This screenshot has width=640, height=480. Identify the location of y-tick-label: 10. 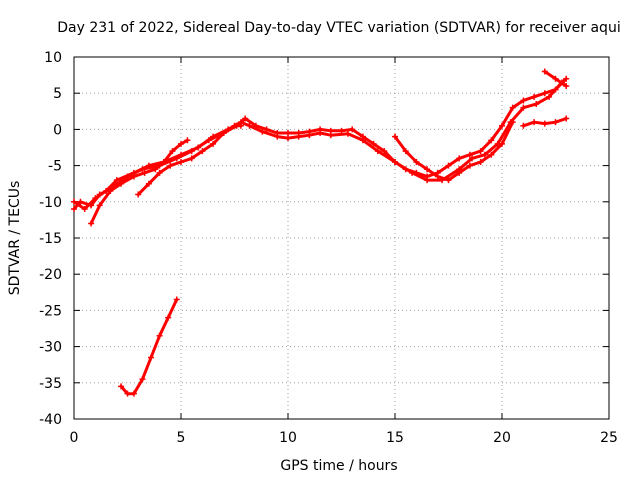
(53, 58).